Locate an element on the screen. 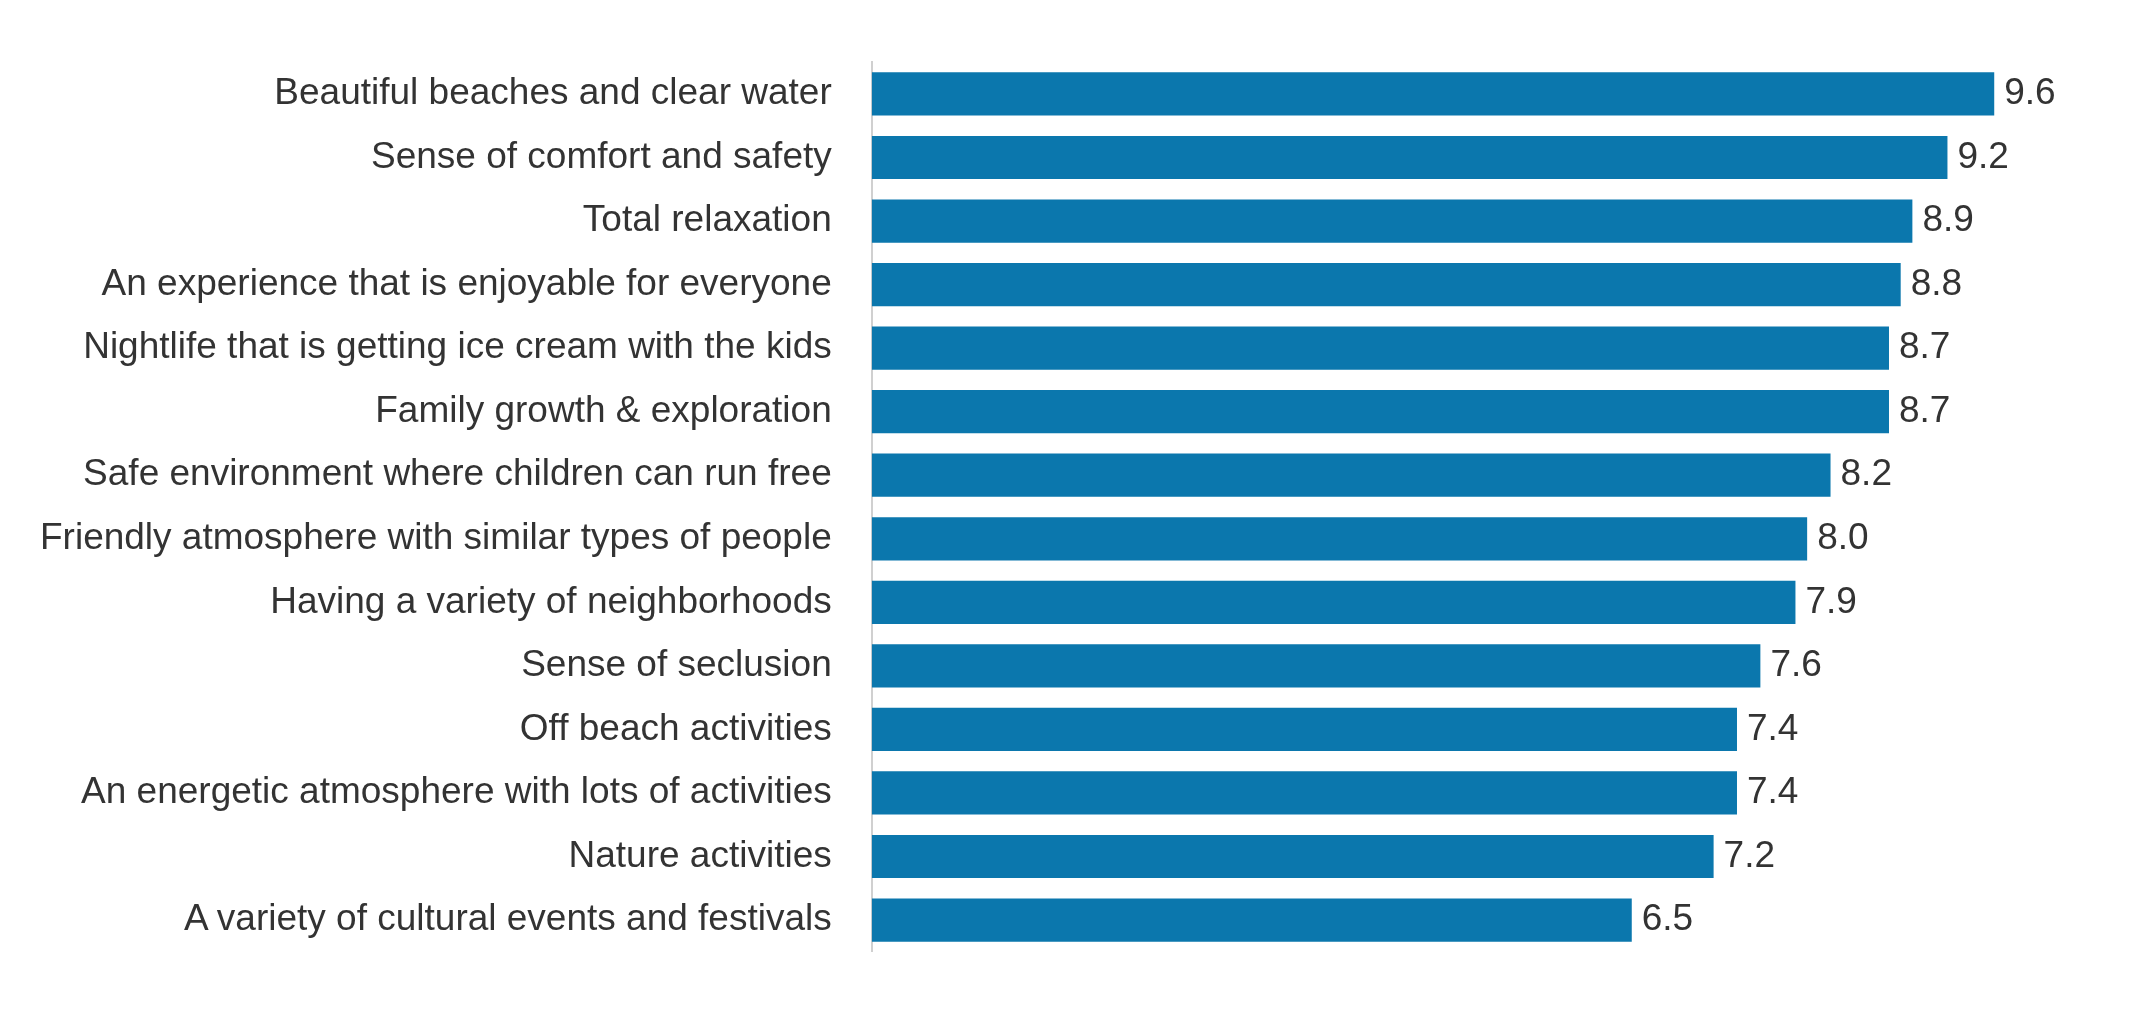  y-tick-label: Nightlife that is getting ice cream with the kids is located at coordinates (457, 346).